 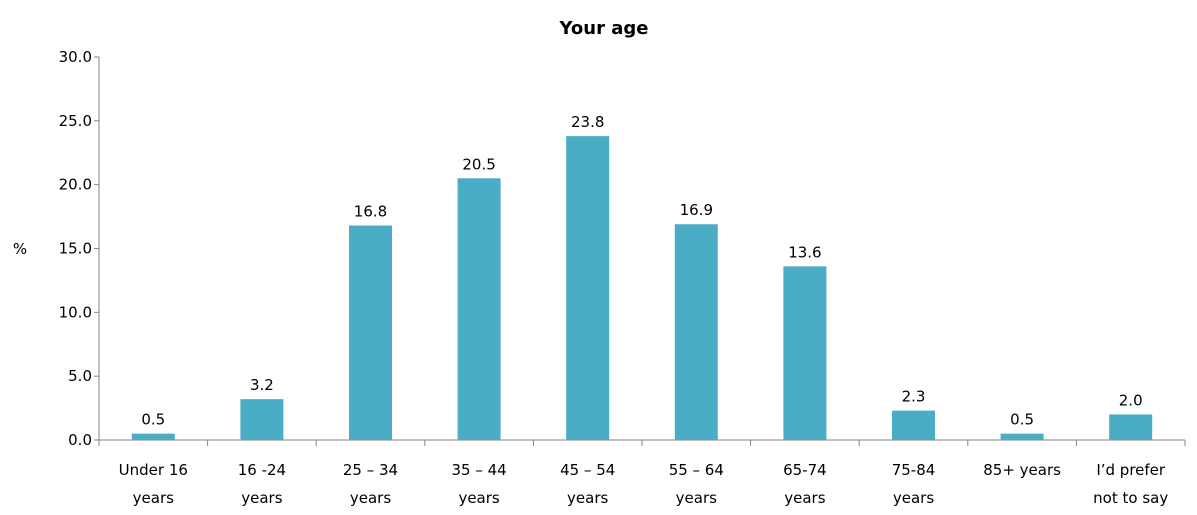 I want to click on x-axis, so click(x=642, y=442).